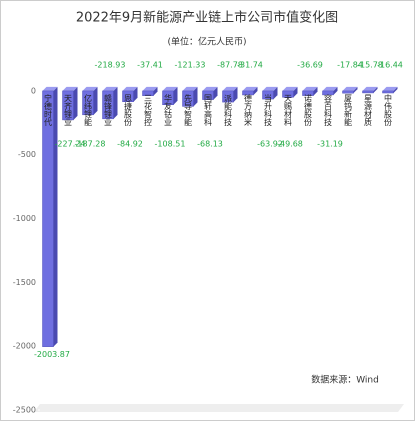 The image size is (415, 421). Describe the element at coordinates (308, 110) in the screenshot. I see `category-label: 诺德股份` at that location.